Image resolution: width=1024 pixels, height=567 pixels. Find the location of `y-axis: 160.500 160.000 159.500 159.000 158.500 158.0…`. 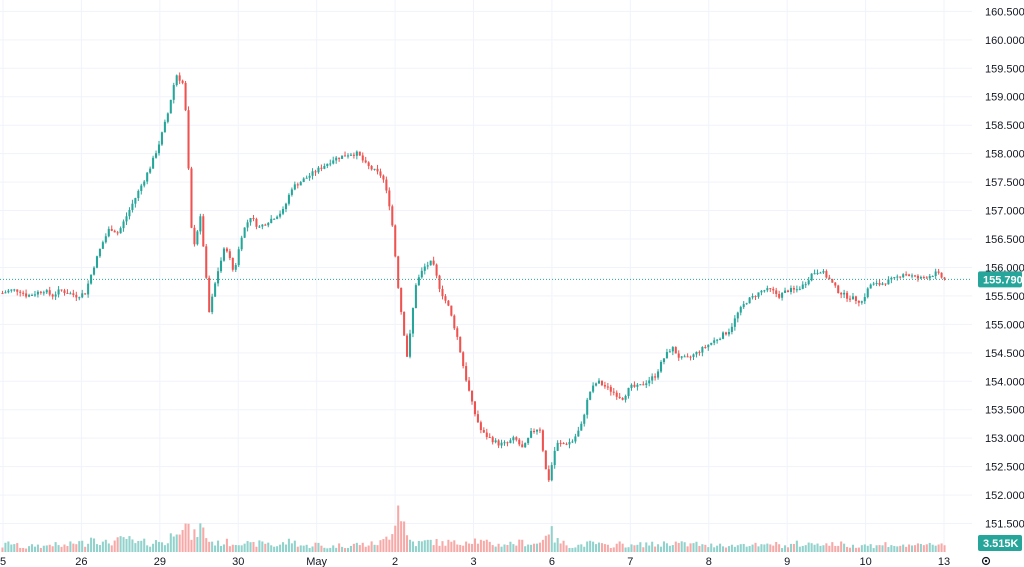

y-axis: 160.500 160.000 159.500 159.000 158.500 158.0… is located at coordinates (1004, 268).